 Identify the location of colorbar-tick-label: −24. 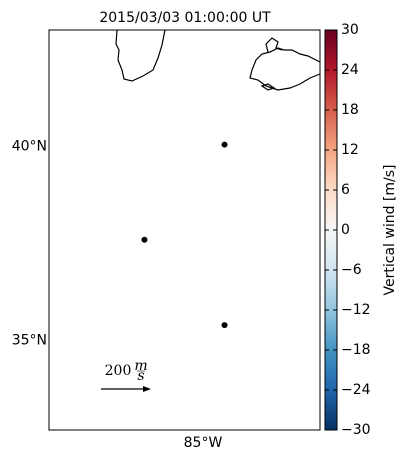
(356, 390).